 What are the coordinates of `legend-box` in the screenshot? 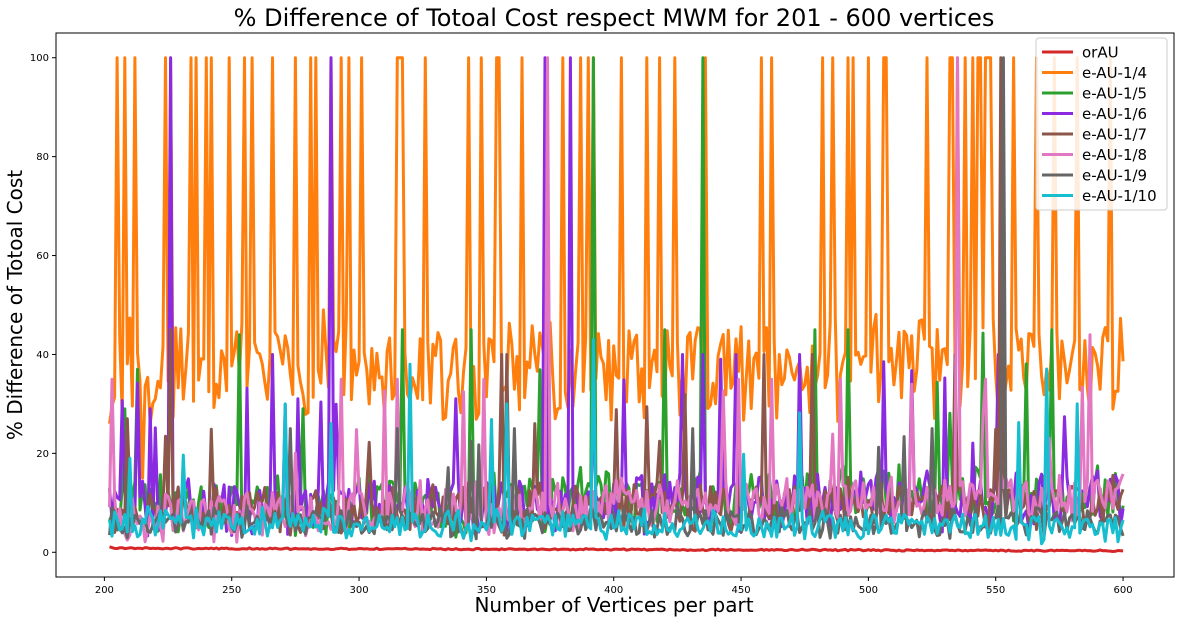 It's located at (1101, 124).